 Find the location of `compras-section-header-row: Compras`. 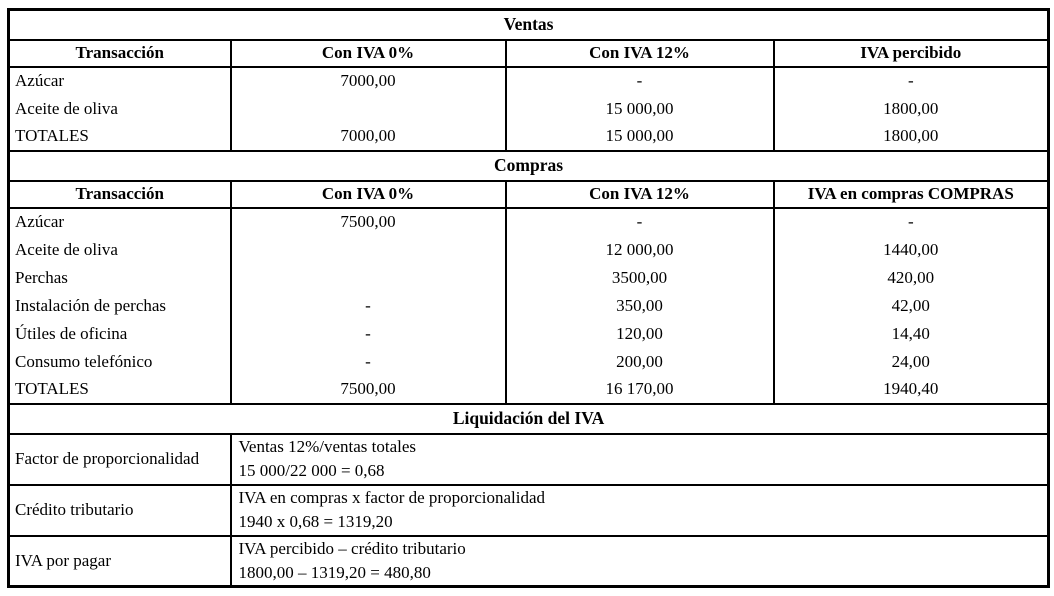

compras-section-header-row: Compras is located at coordinates (528, 165).